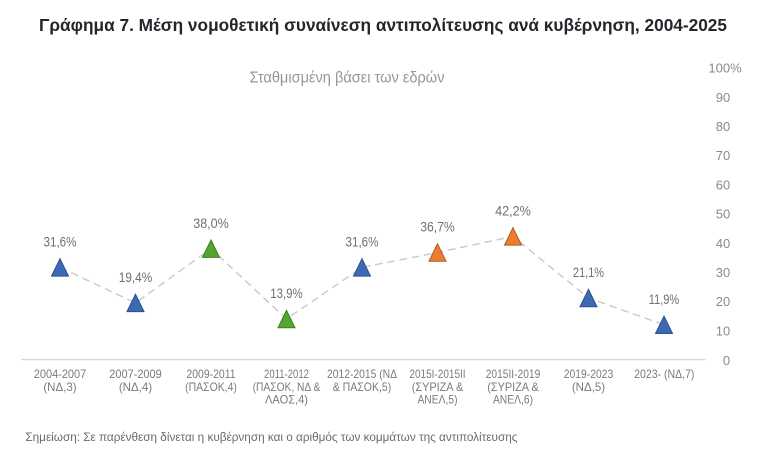 The image size is (768, 460). I want to click on svg-text: ΑΝΕΛ,5), so click(437, 400).